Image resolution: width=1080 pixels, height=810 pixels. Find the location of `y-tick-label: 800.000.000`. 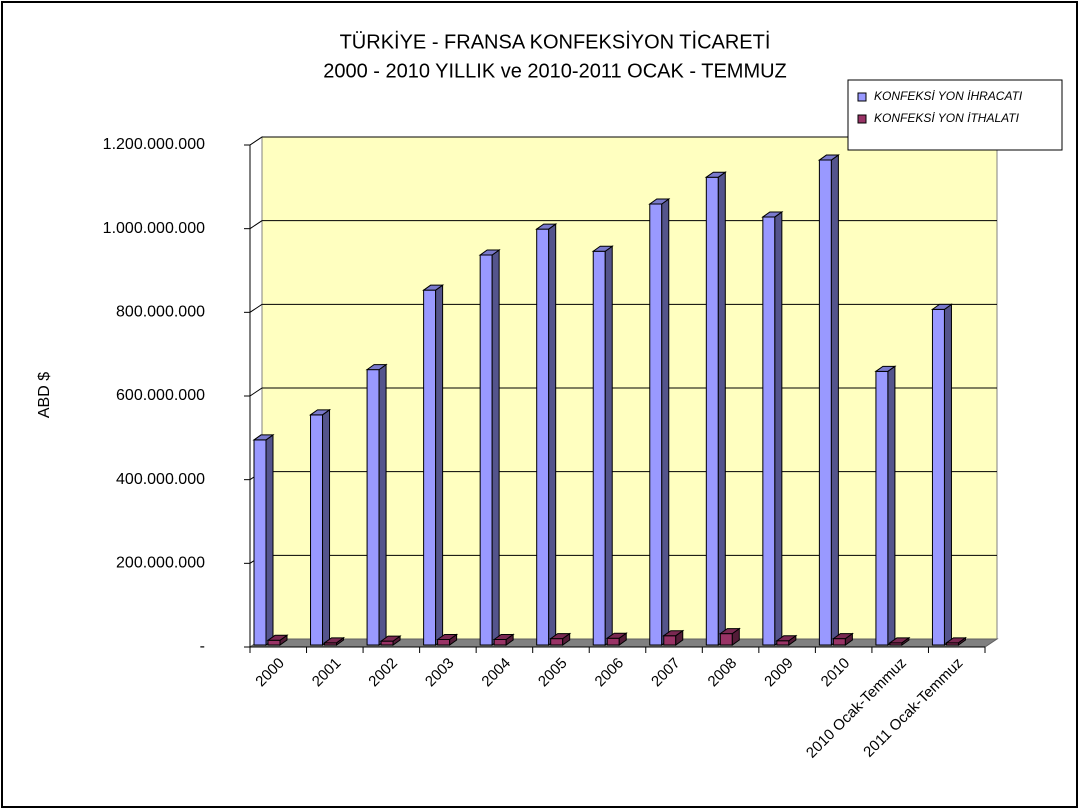

y-tick-label: 800.000.000 is located at coordinates (160, 312).